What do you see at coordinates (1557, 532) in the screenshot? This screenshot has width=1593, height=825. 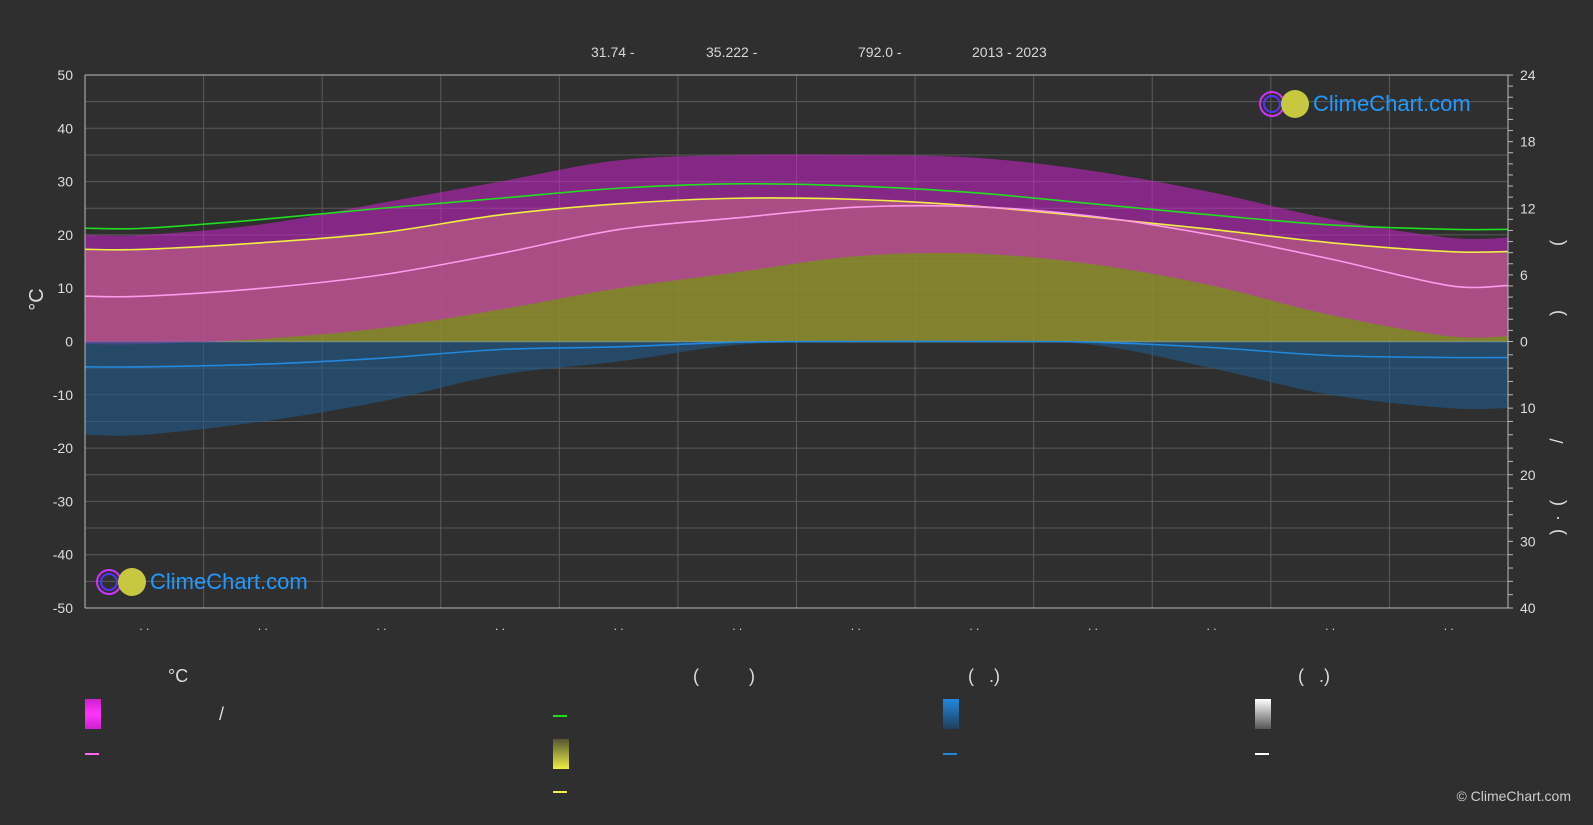 I see `right-bottom-axis-label: )` at bounding box center [1557, 532].